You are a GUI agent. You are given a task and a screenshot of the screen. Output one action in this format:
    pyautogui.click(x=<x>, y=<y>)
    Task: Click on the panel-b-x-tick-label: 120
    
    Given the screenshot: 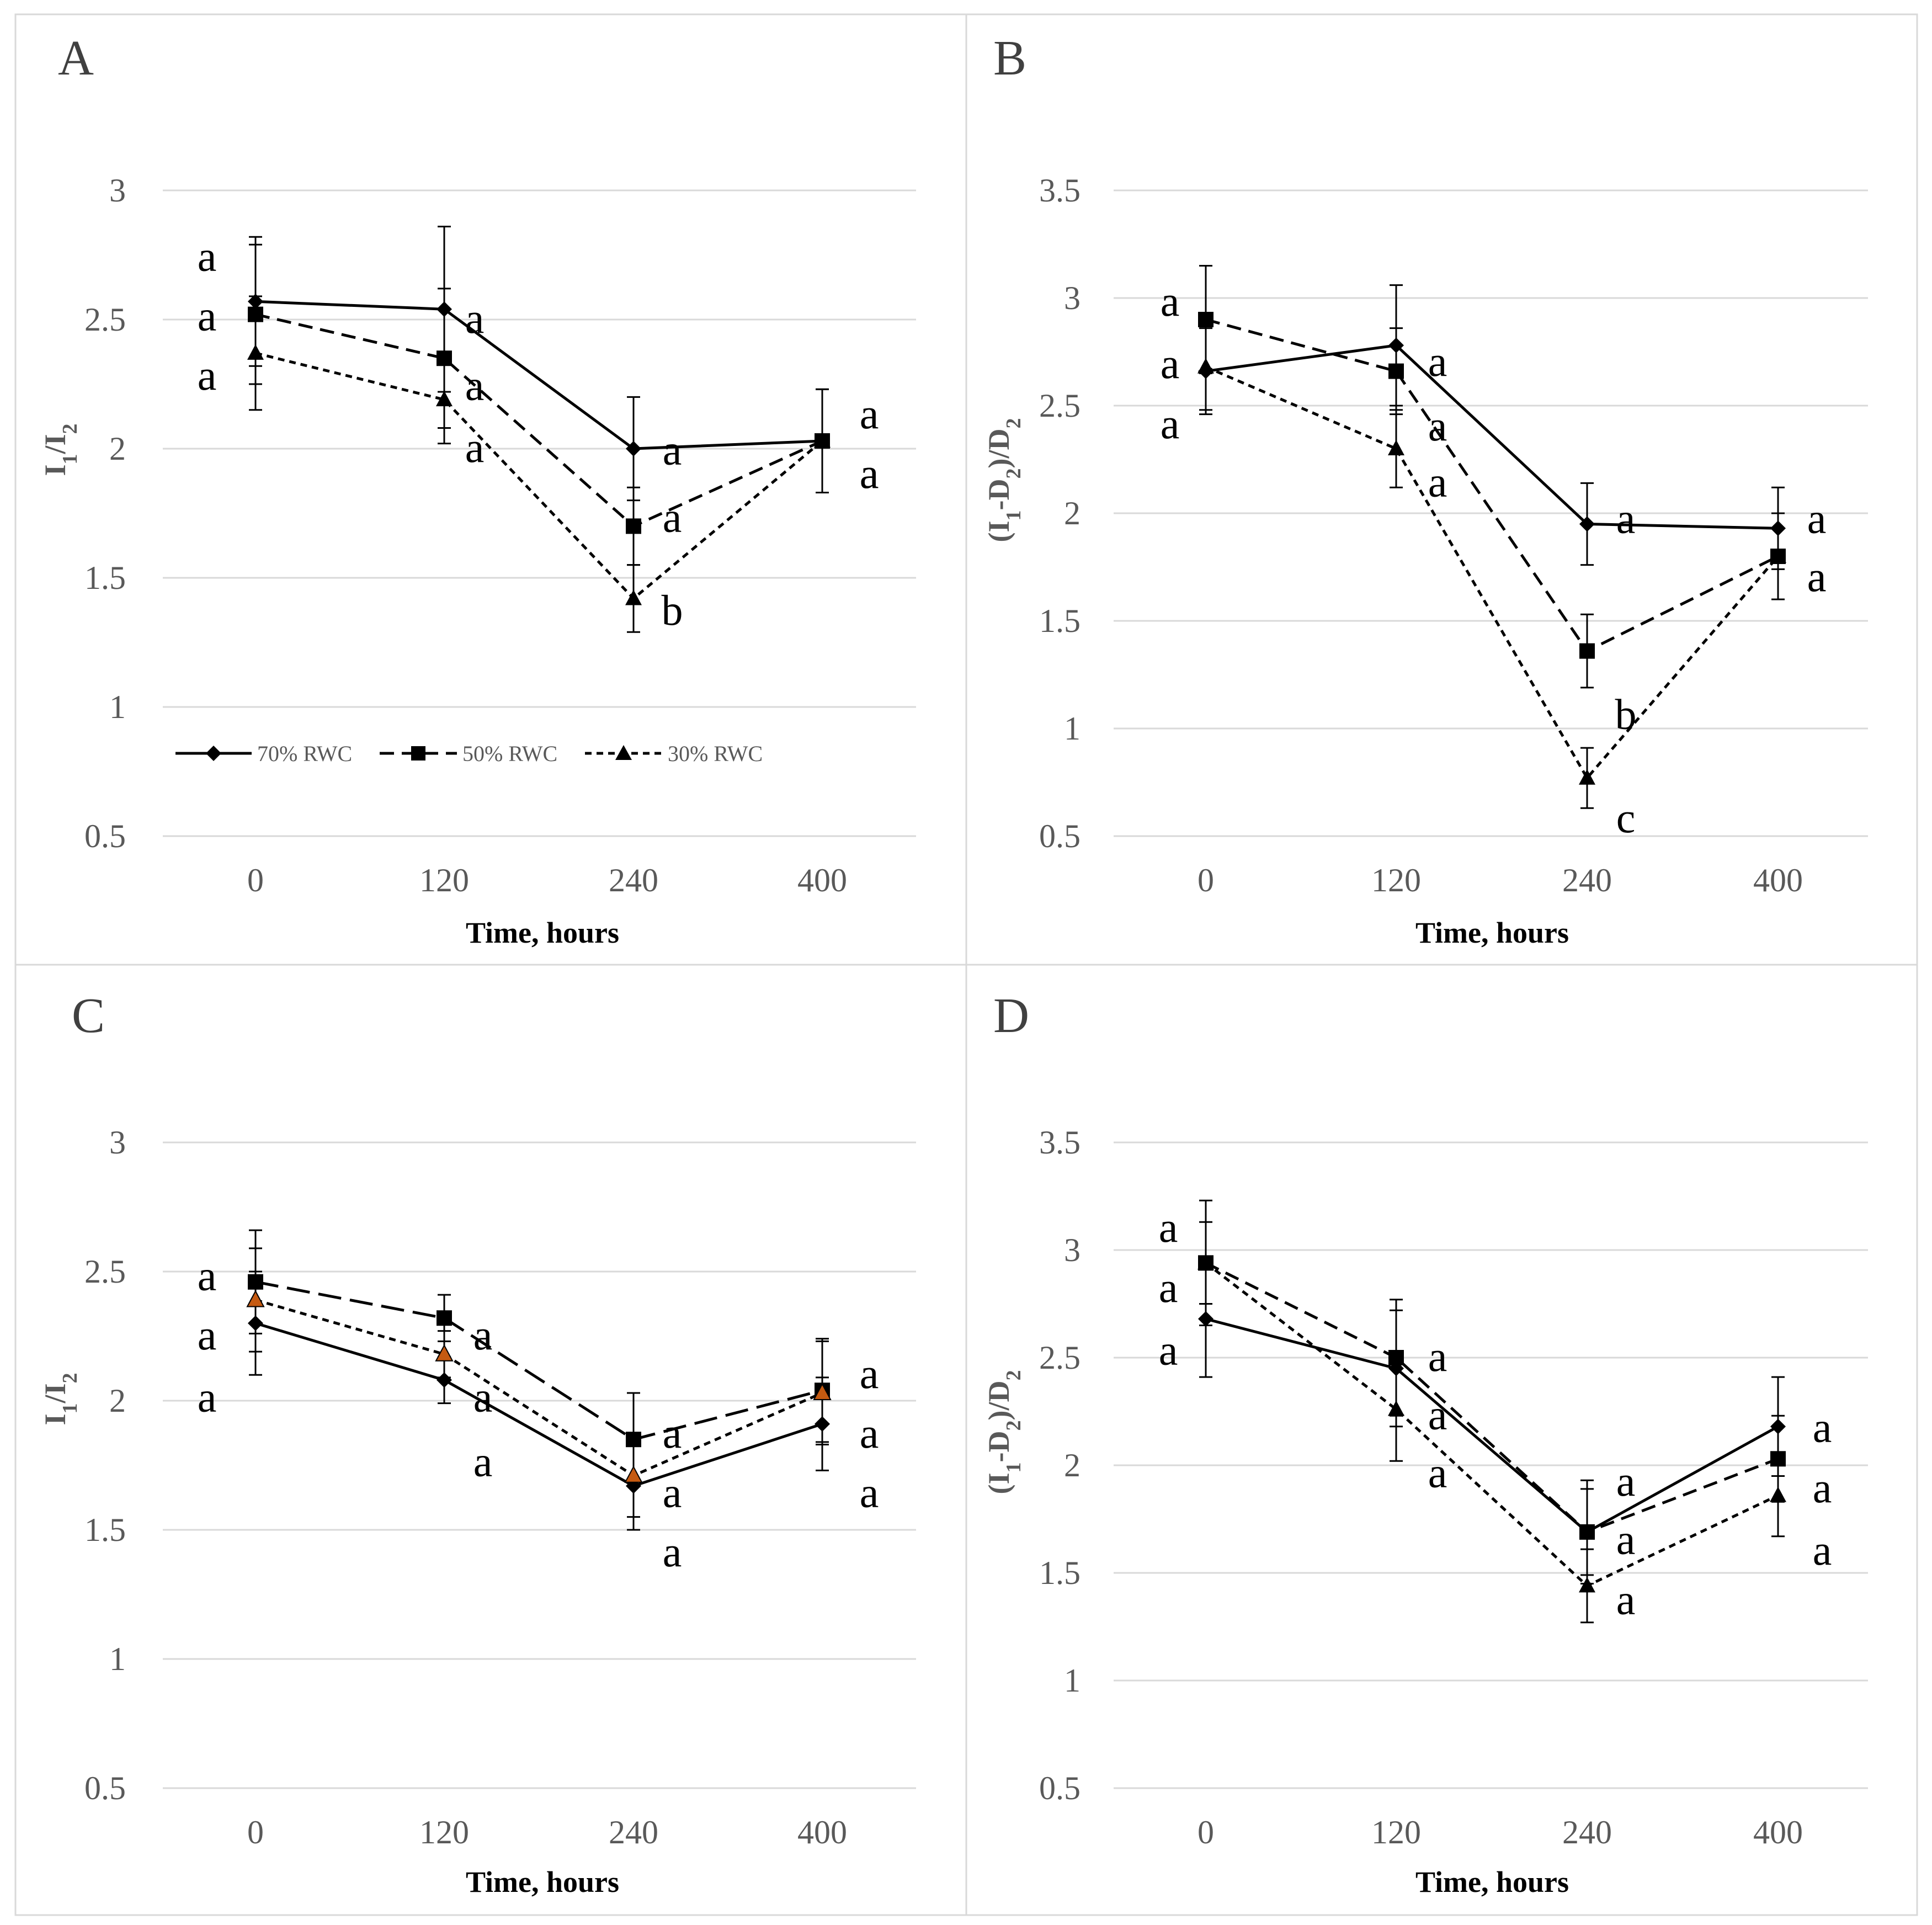 What is the action you would take?
    pyautogui.click(x=1396, y=880)
    